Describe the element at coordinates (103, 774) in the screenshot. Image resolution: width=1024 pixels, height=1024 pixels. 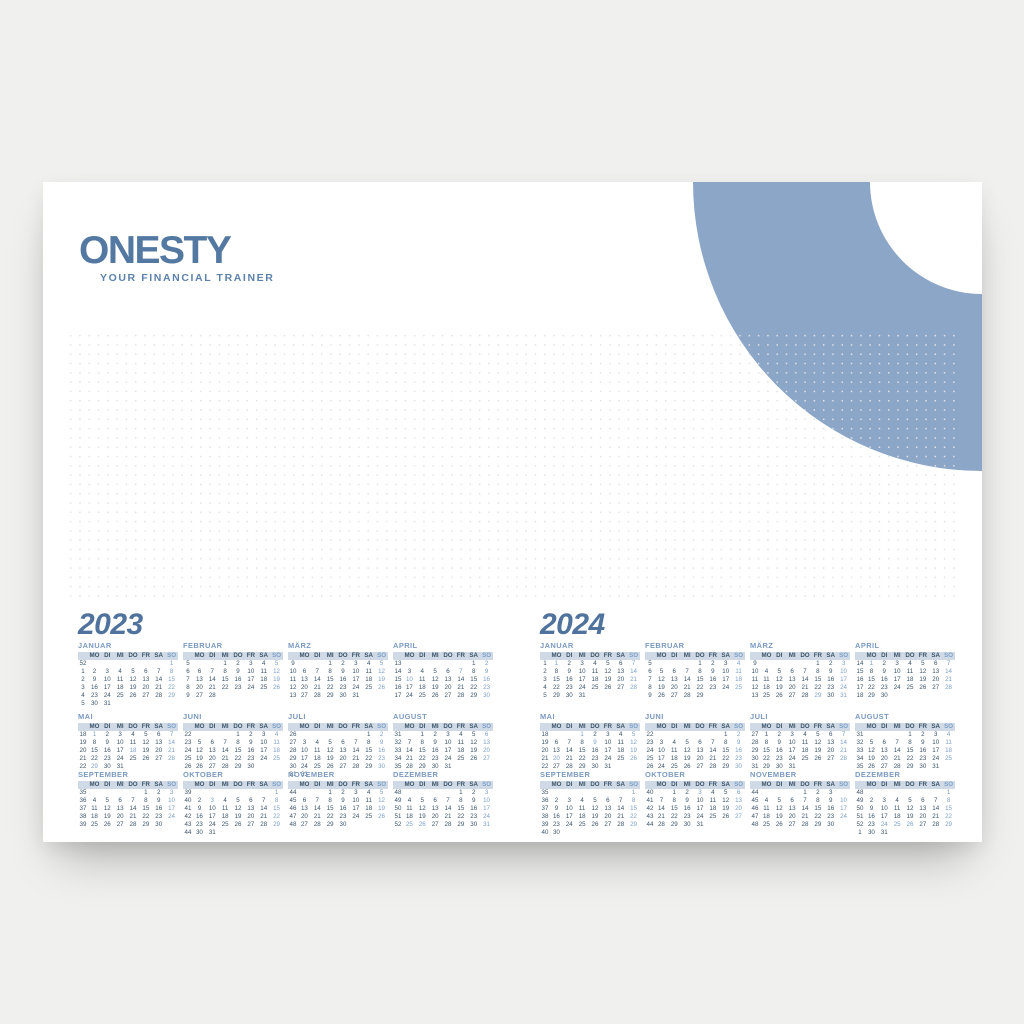
I see `month-title: SEPTEMBER` at that location.